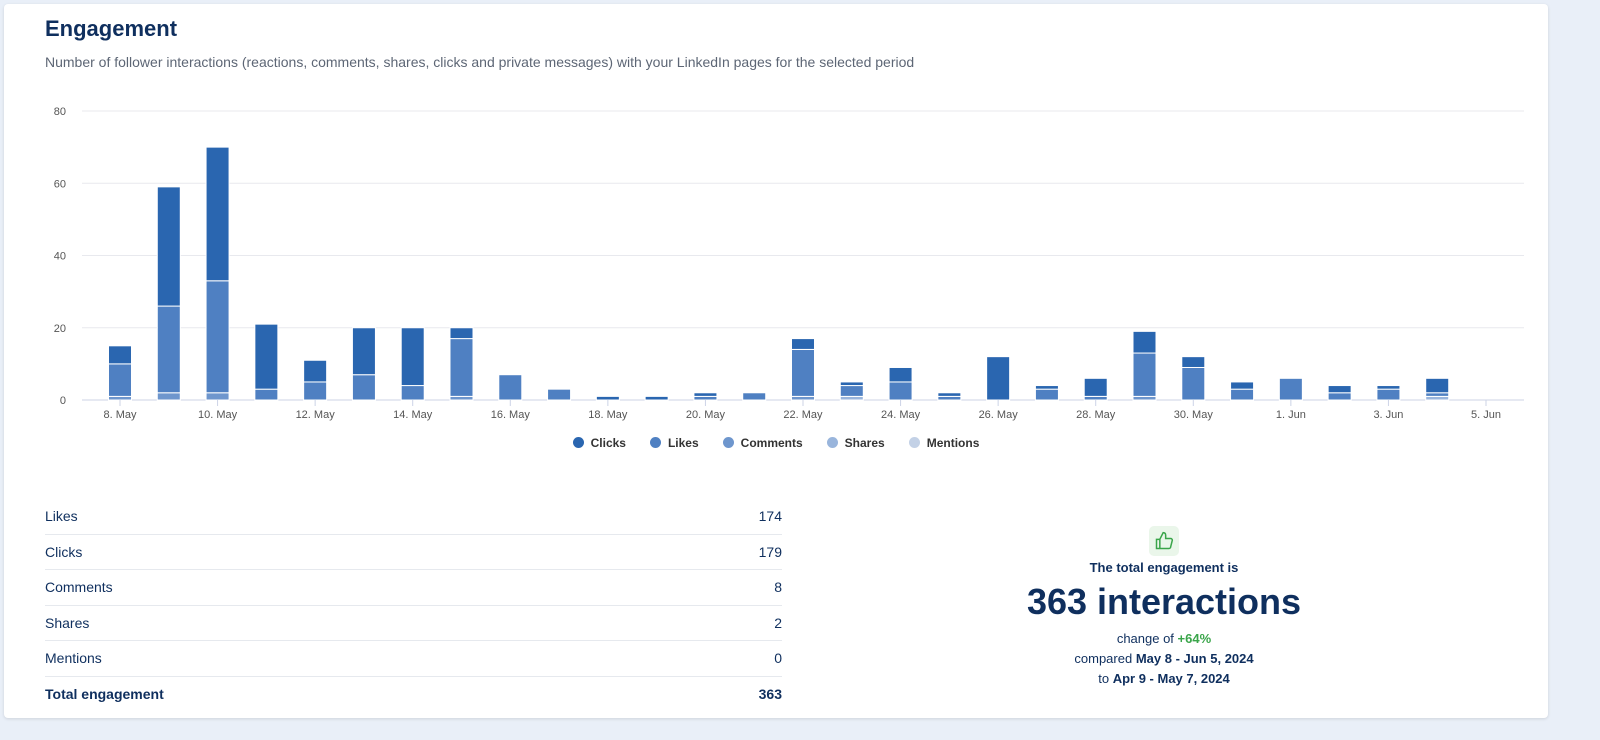 This screenshot has height=740, width=1600. What do you see at coordinates (64, 551) in the screenshot?
I see `row-label: Clicks` at bounding box center [64, 551].